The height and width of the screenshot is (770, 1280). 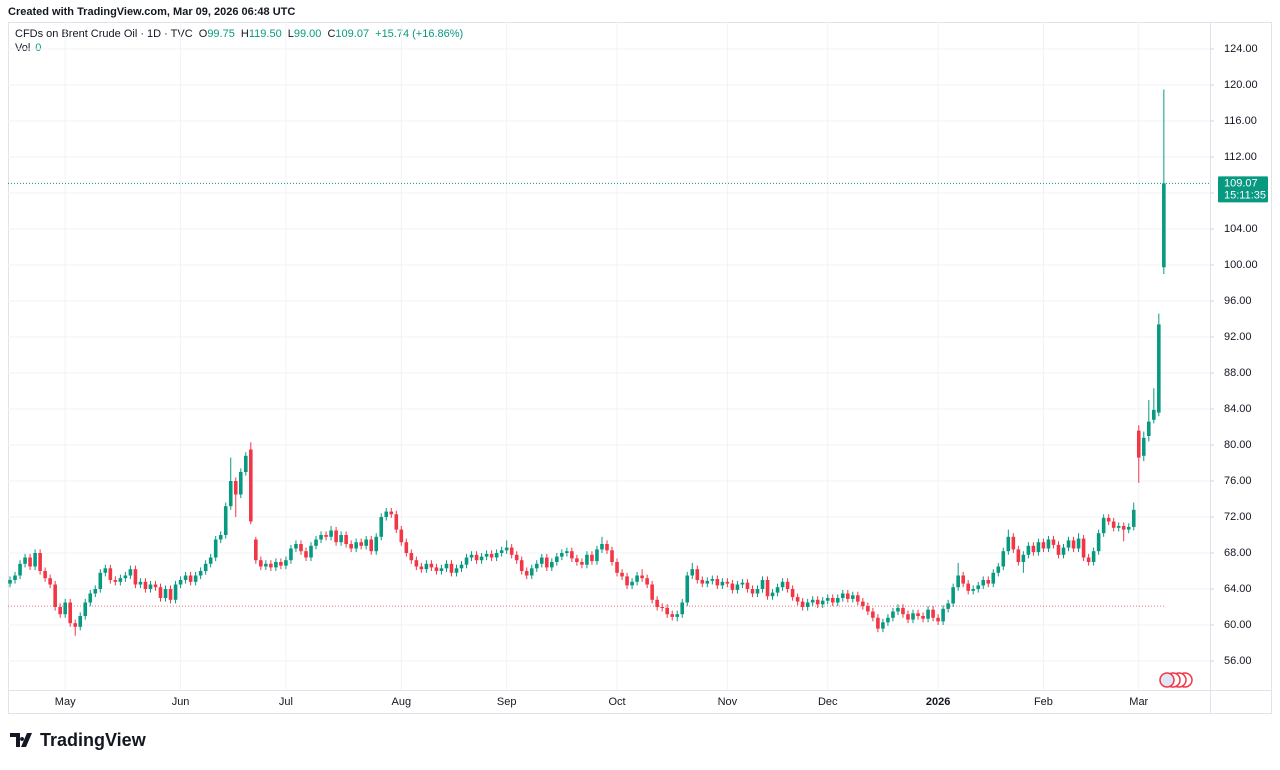 I want to click on y-tick-label: 116.00, so click(x=1240, y=121).